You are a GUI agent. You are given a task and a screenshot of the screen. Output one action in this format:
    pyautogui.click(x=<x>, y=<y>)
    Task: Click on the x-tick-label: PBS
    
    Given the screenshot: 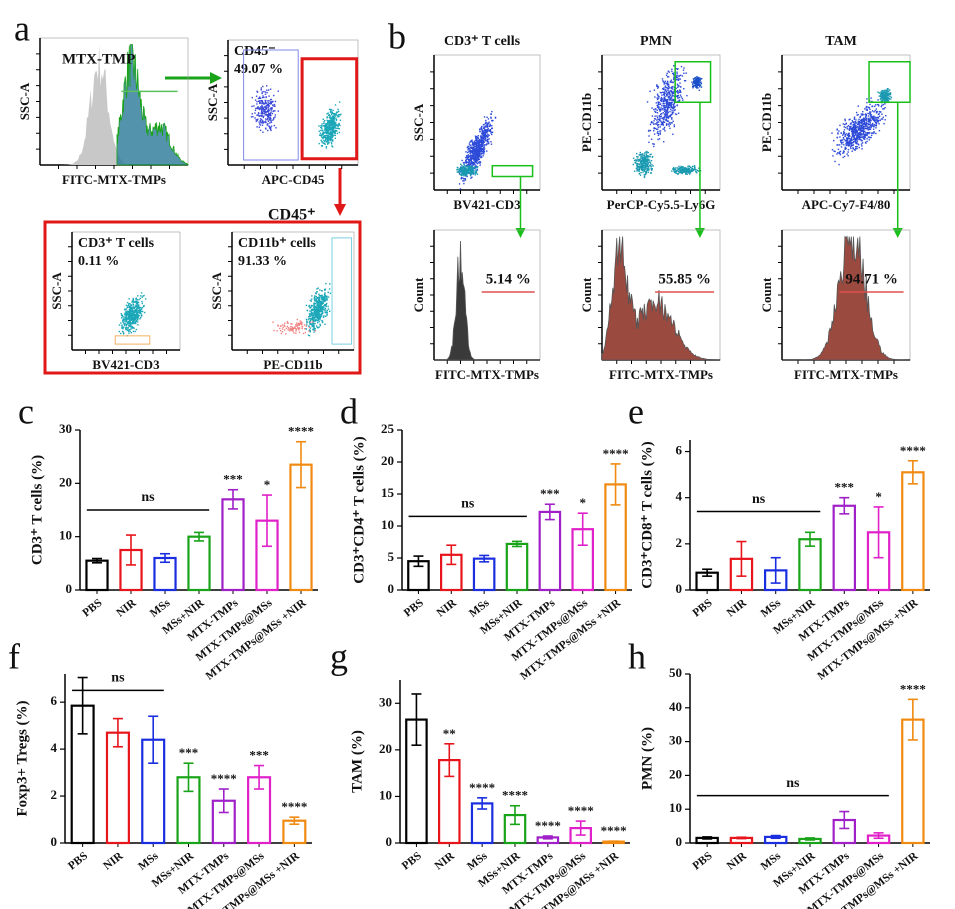 What is the action you would take?
    pyautogui.click(x=92, y=608)
    